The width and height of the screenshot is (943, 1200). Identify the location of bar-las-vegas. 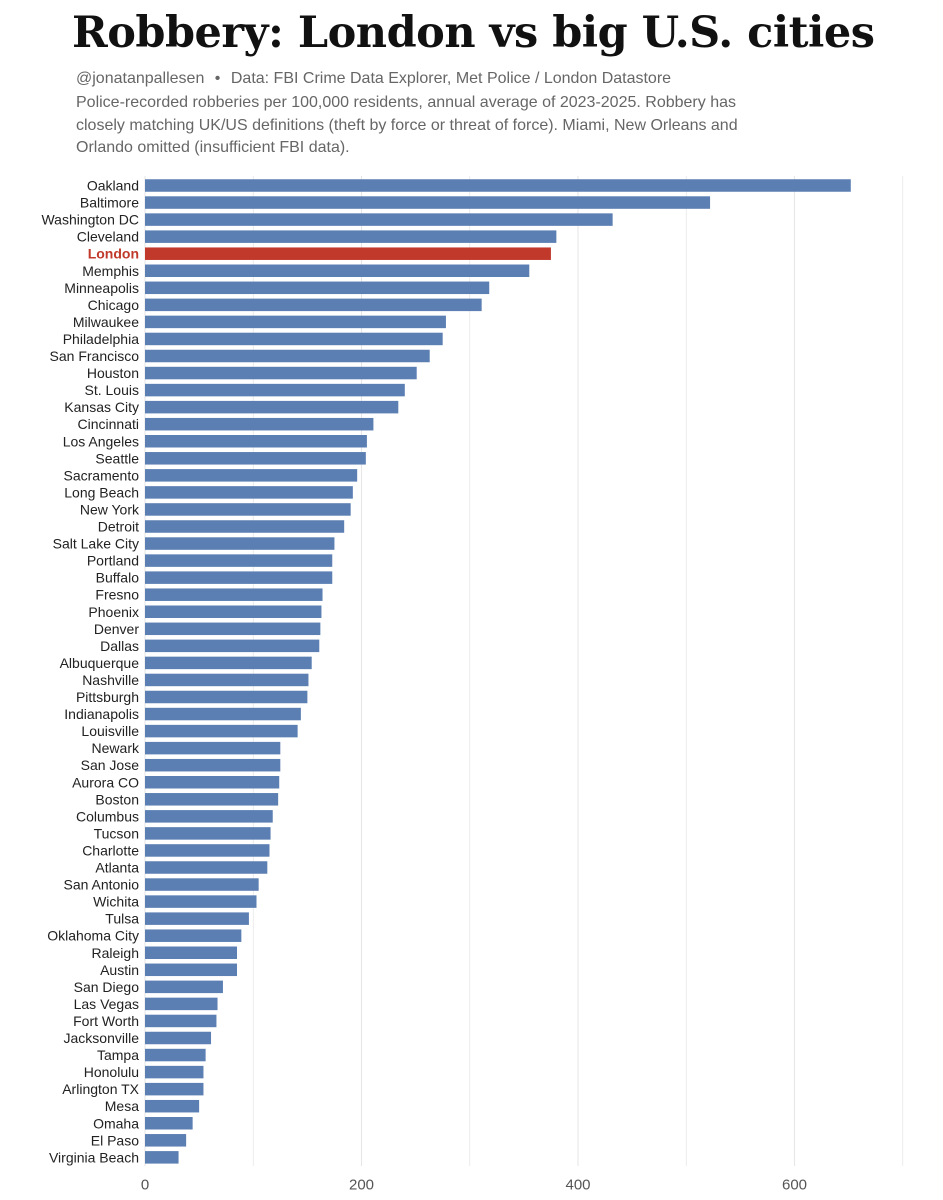
(181, 1004).